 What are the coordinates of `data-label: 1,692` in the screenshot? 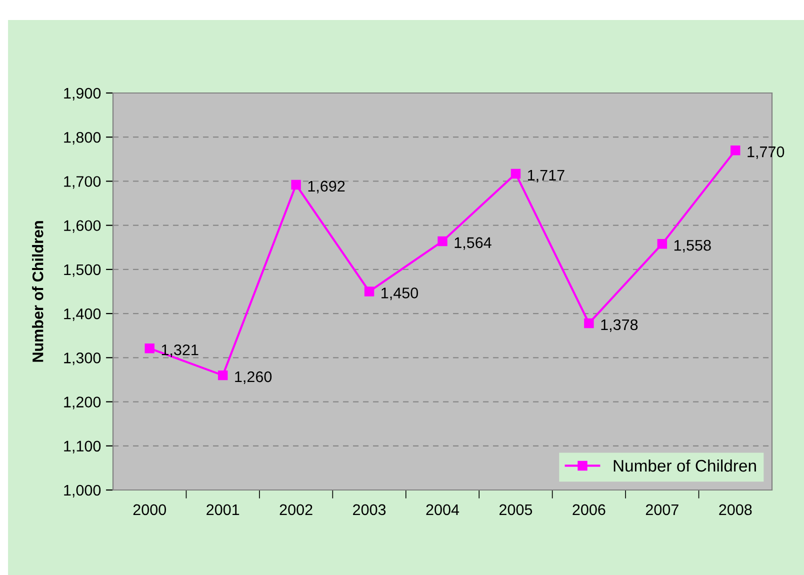 It's located at (326, 187).